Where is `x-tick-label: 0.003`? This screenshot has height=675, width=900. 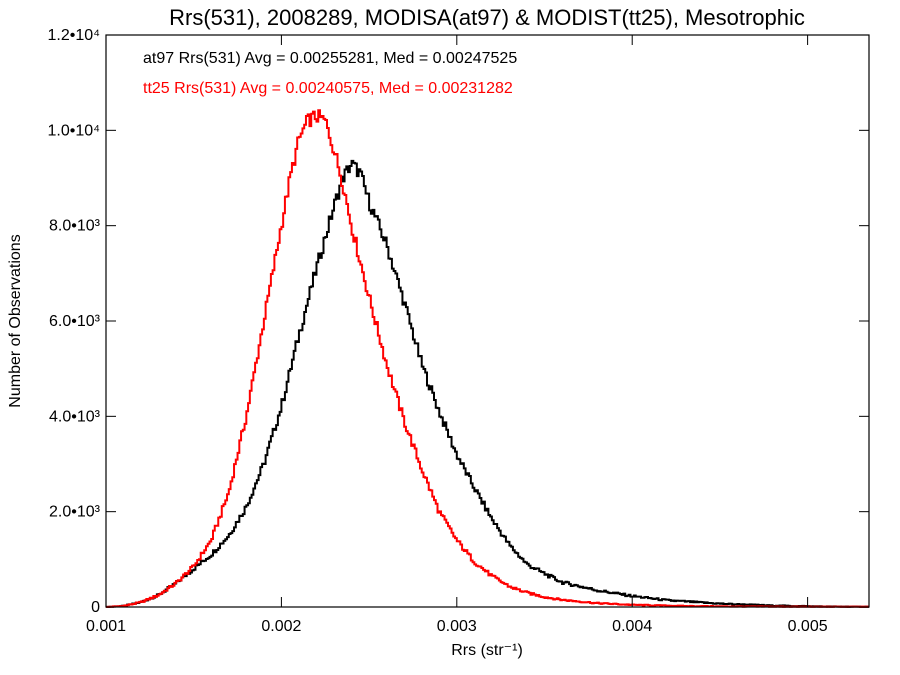
x-tick-label: 0.003 is located at coordinates (457, 626).